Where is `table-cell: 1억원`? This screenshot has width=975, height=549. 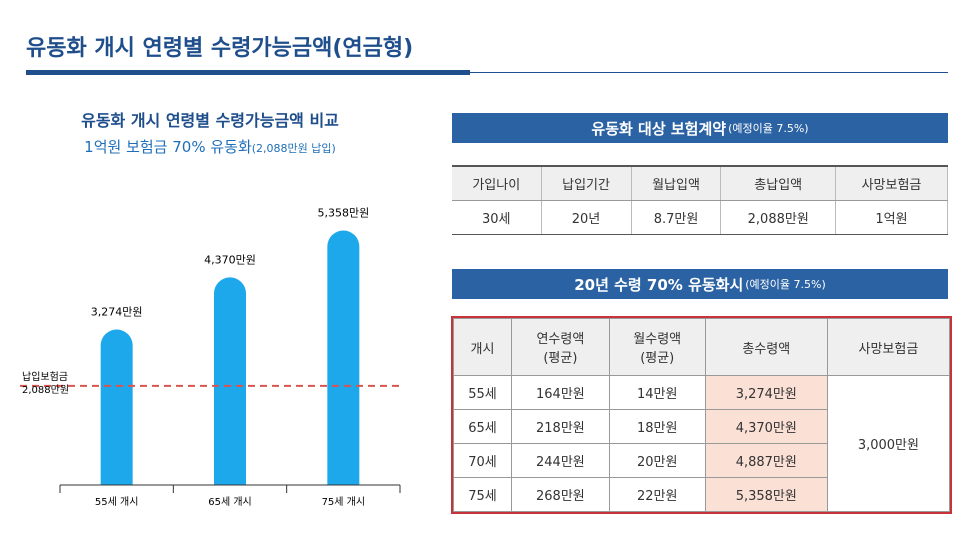 table-cell: 1억원 is located at coordinates (892, 217).